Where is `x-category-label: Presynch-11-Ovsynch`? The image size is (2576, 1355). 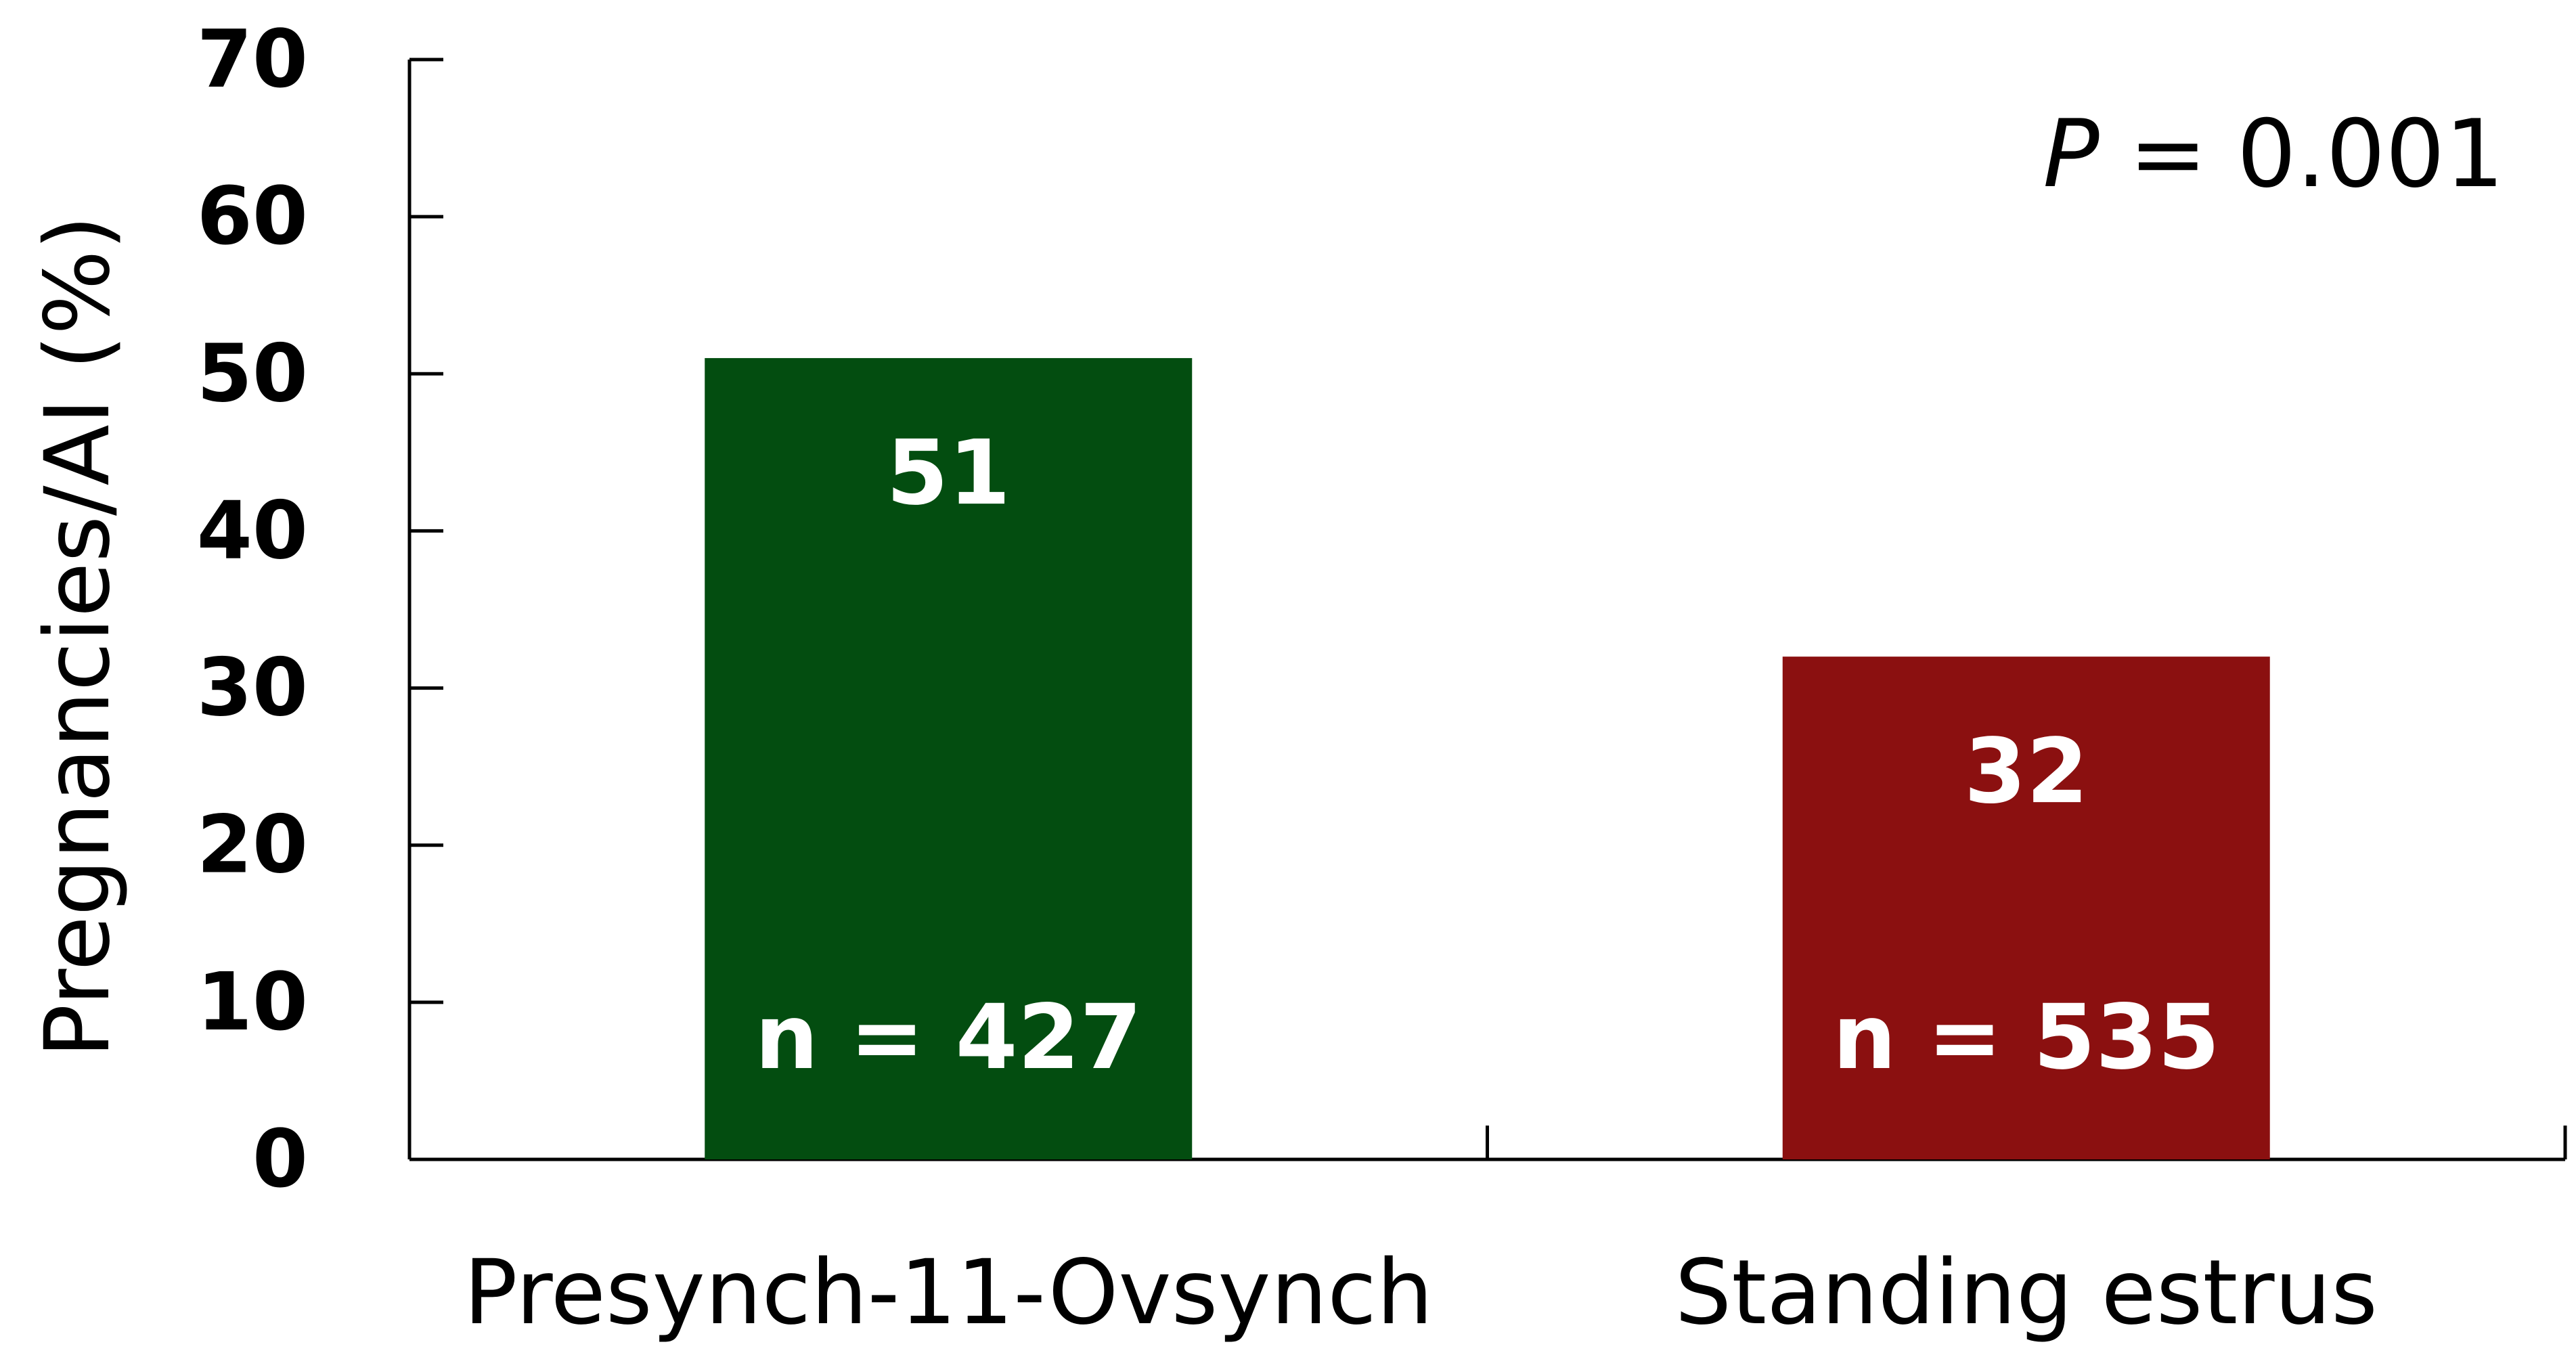
x-category-label: Presynch-11-Ovsynch is located at coordinates (948, 1293).